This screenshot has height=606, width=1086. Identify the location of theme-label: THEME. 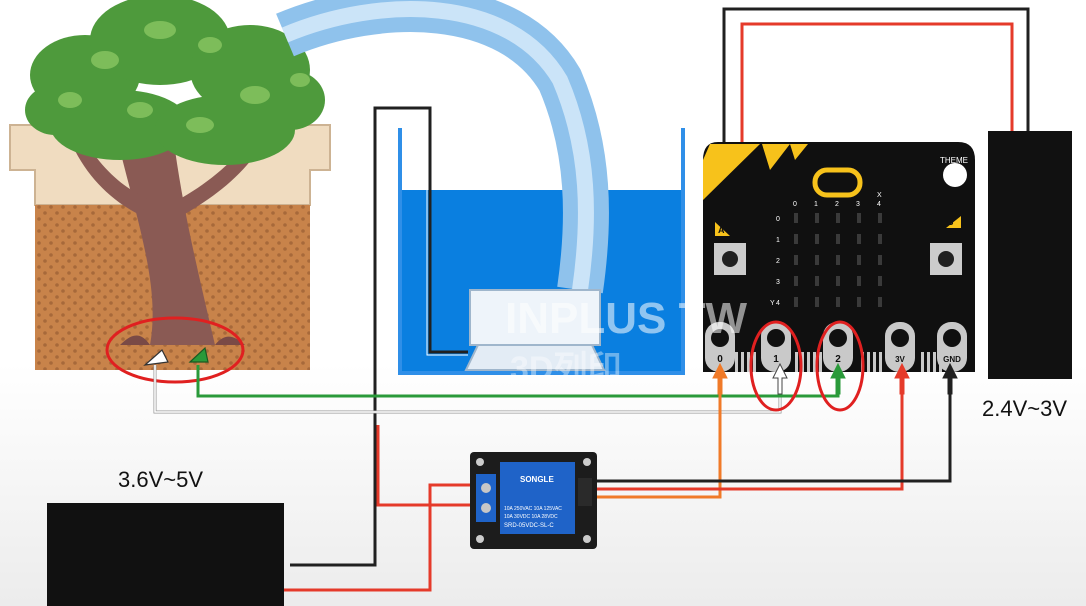
(954, 160).